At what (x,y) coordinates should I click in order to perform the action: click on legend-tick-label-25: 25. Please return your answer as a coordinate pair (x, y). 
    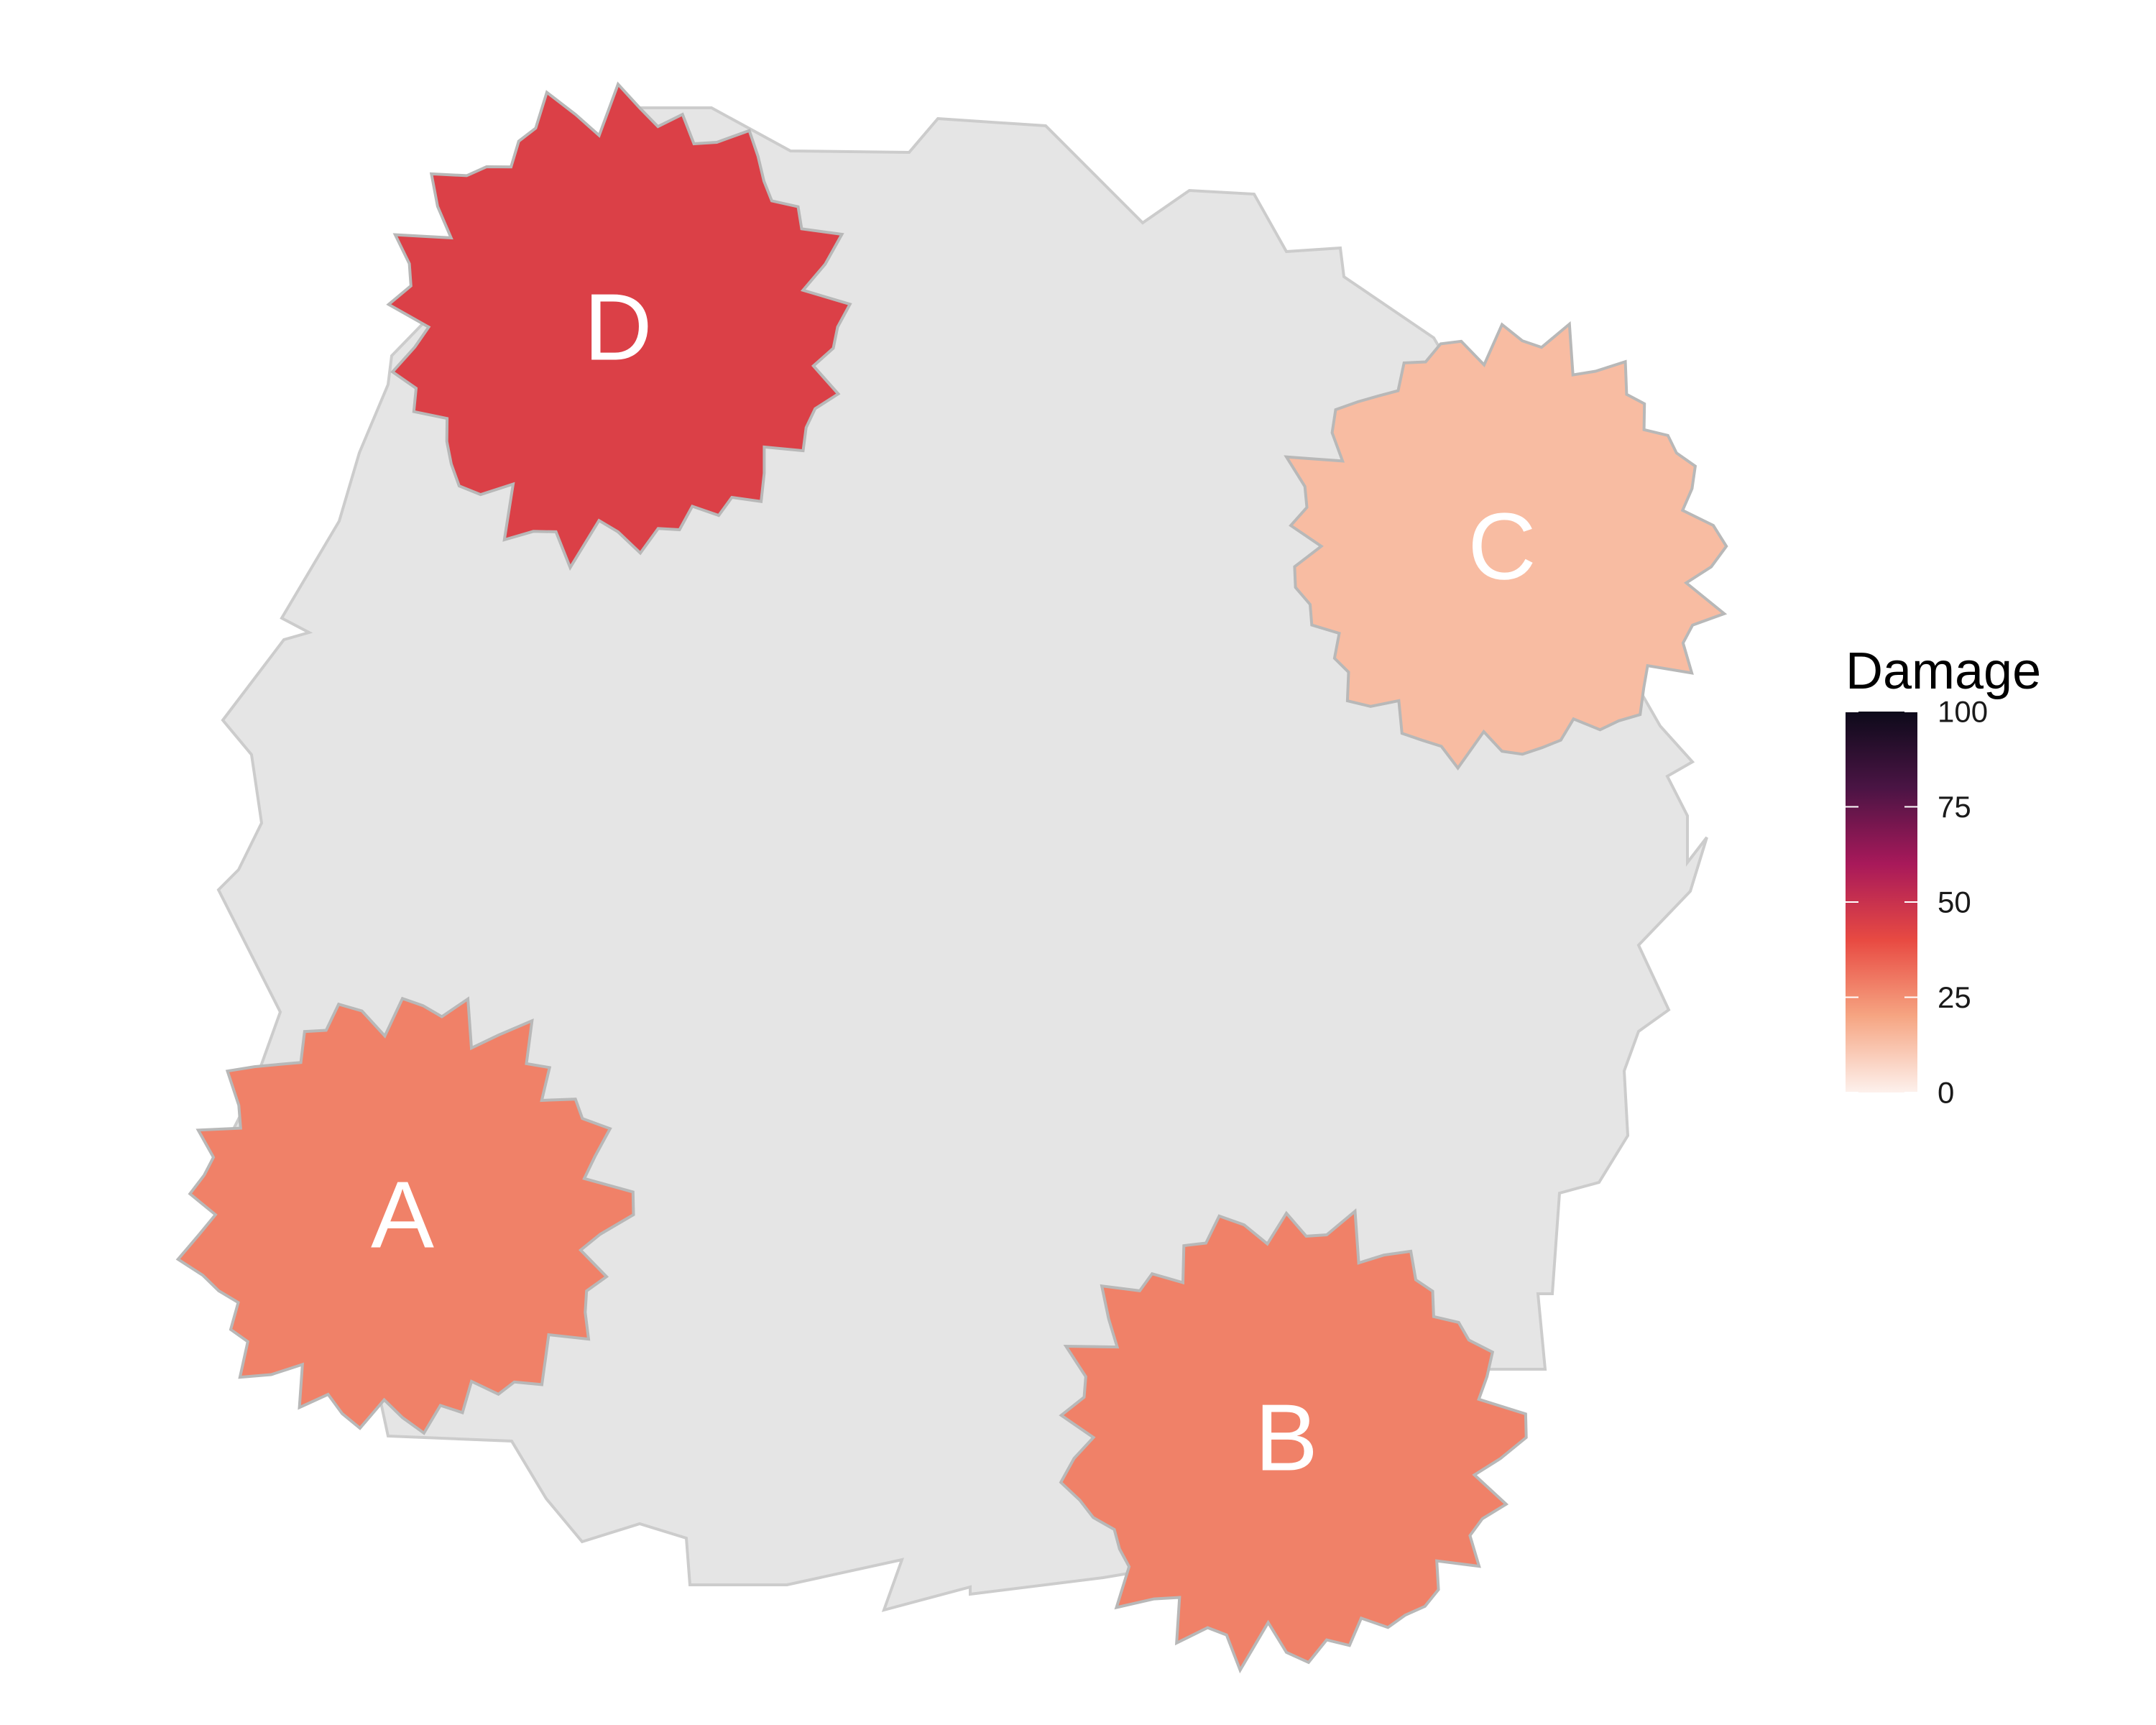
    Looking at the image, I should click on (1954, 997).